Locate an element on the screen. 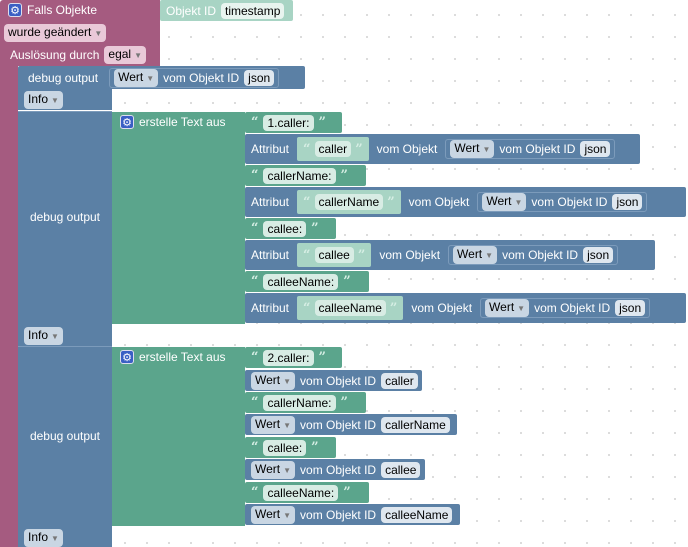  change-dropdown: wurde geändert ▼ is located at coordinates (55, 33).